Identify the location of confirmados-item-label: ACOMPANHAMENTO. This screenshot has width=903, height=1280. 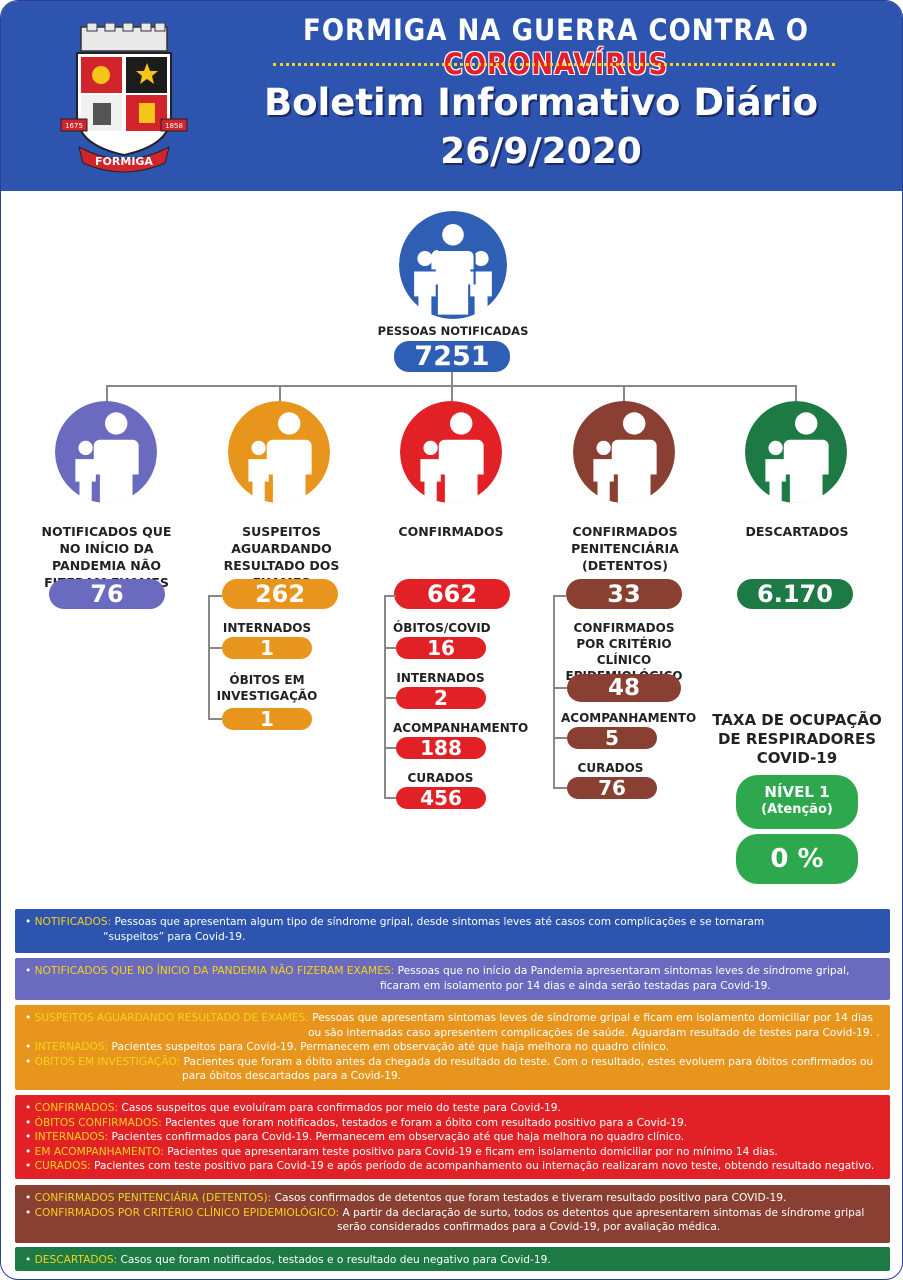
(461, 728).